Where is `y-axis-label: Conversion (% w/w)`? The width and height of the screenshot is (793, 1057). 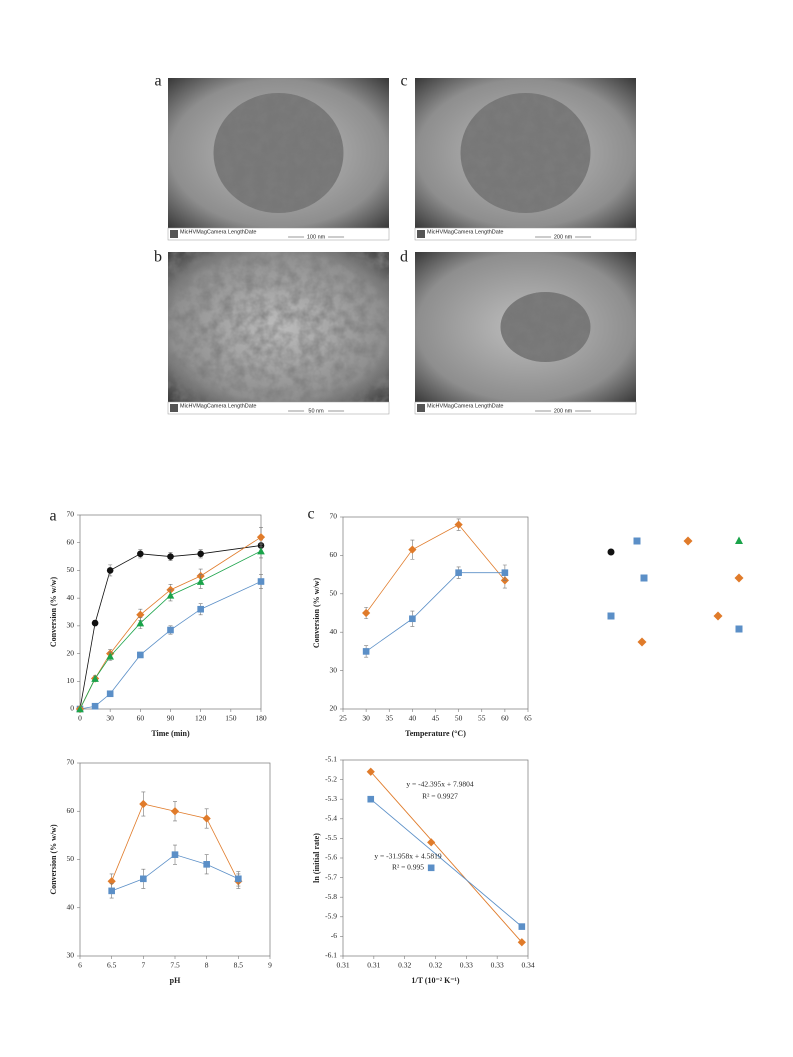 y-axis-label: Conversion (% w/w) is located at coordinates (53, 612).